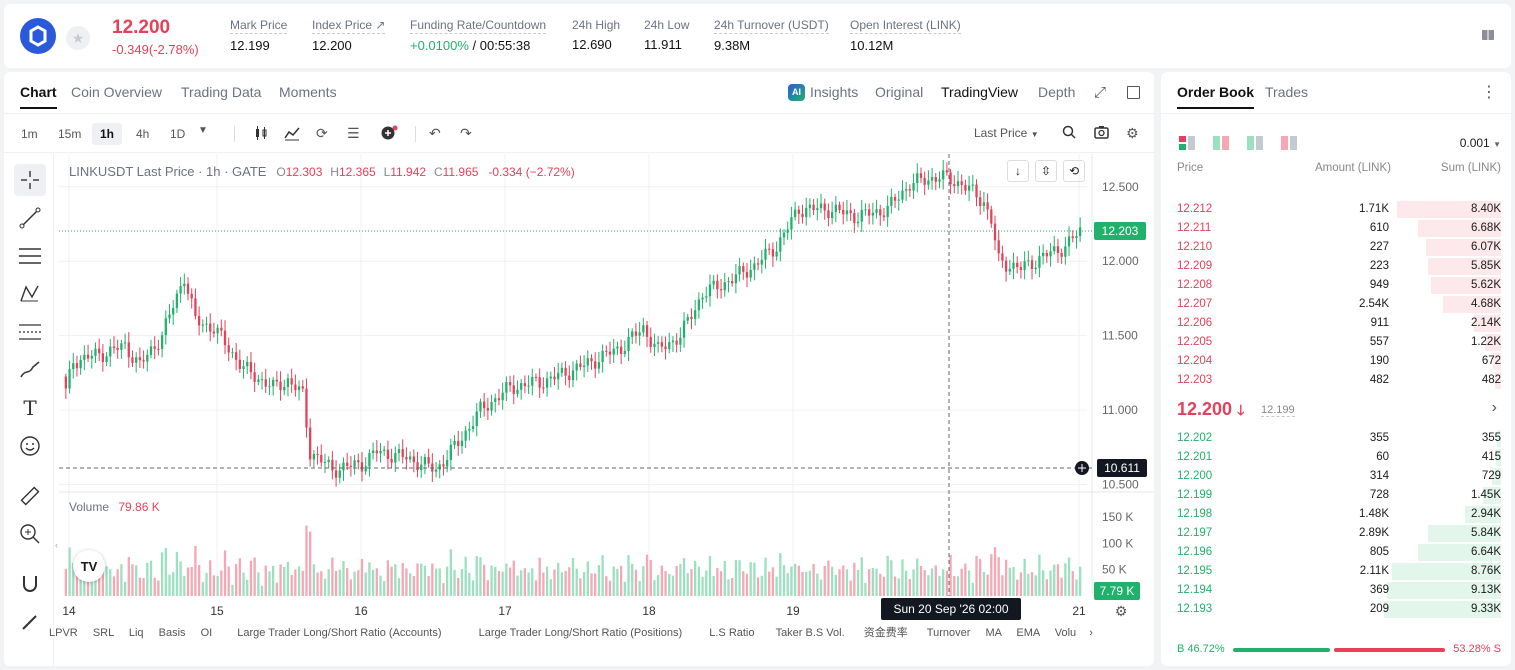 The width and height of the screenshot is (1515, 670). I want to click on tab-moments: Moments, so click(308, 92).